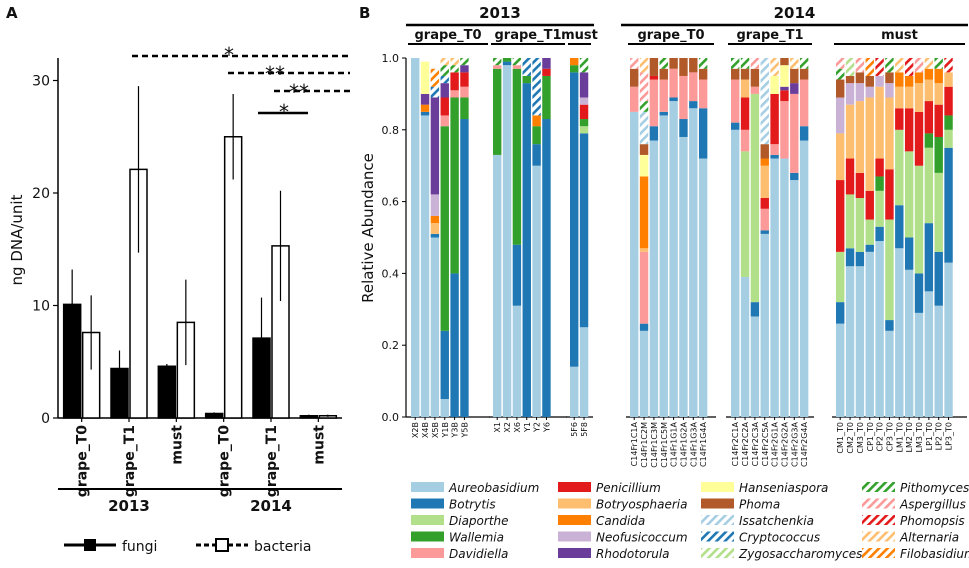 The width and height of the screenshot is (969, 568). I want to click on segment-lm2-t0-botryosphaeria, so click(909, 97).